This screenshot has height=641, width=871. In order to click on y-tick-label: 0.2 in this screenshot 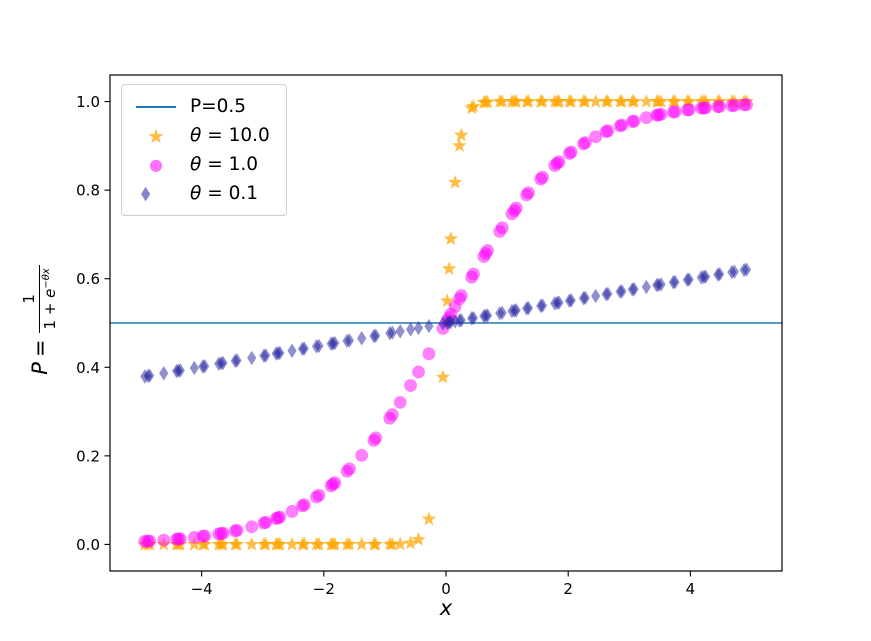, I will do `click(88, 456)`.